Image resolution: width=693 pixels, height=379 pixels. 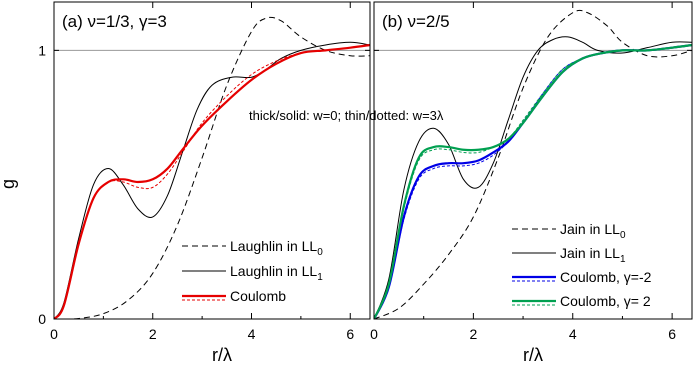 I want to click on legend-entry: Jain in LL1, so click(x=569, y=255).